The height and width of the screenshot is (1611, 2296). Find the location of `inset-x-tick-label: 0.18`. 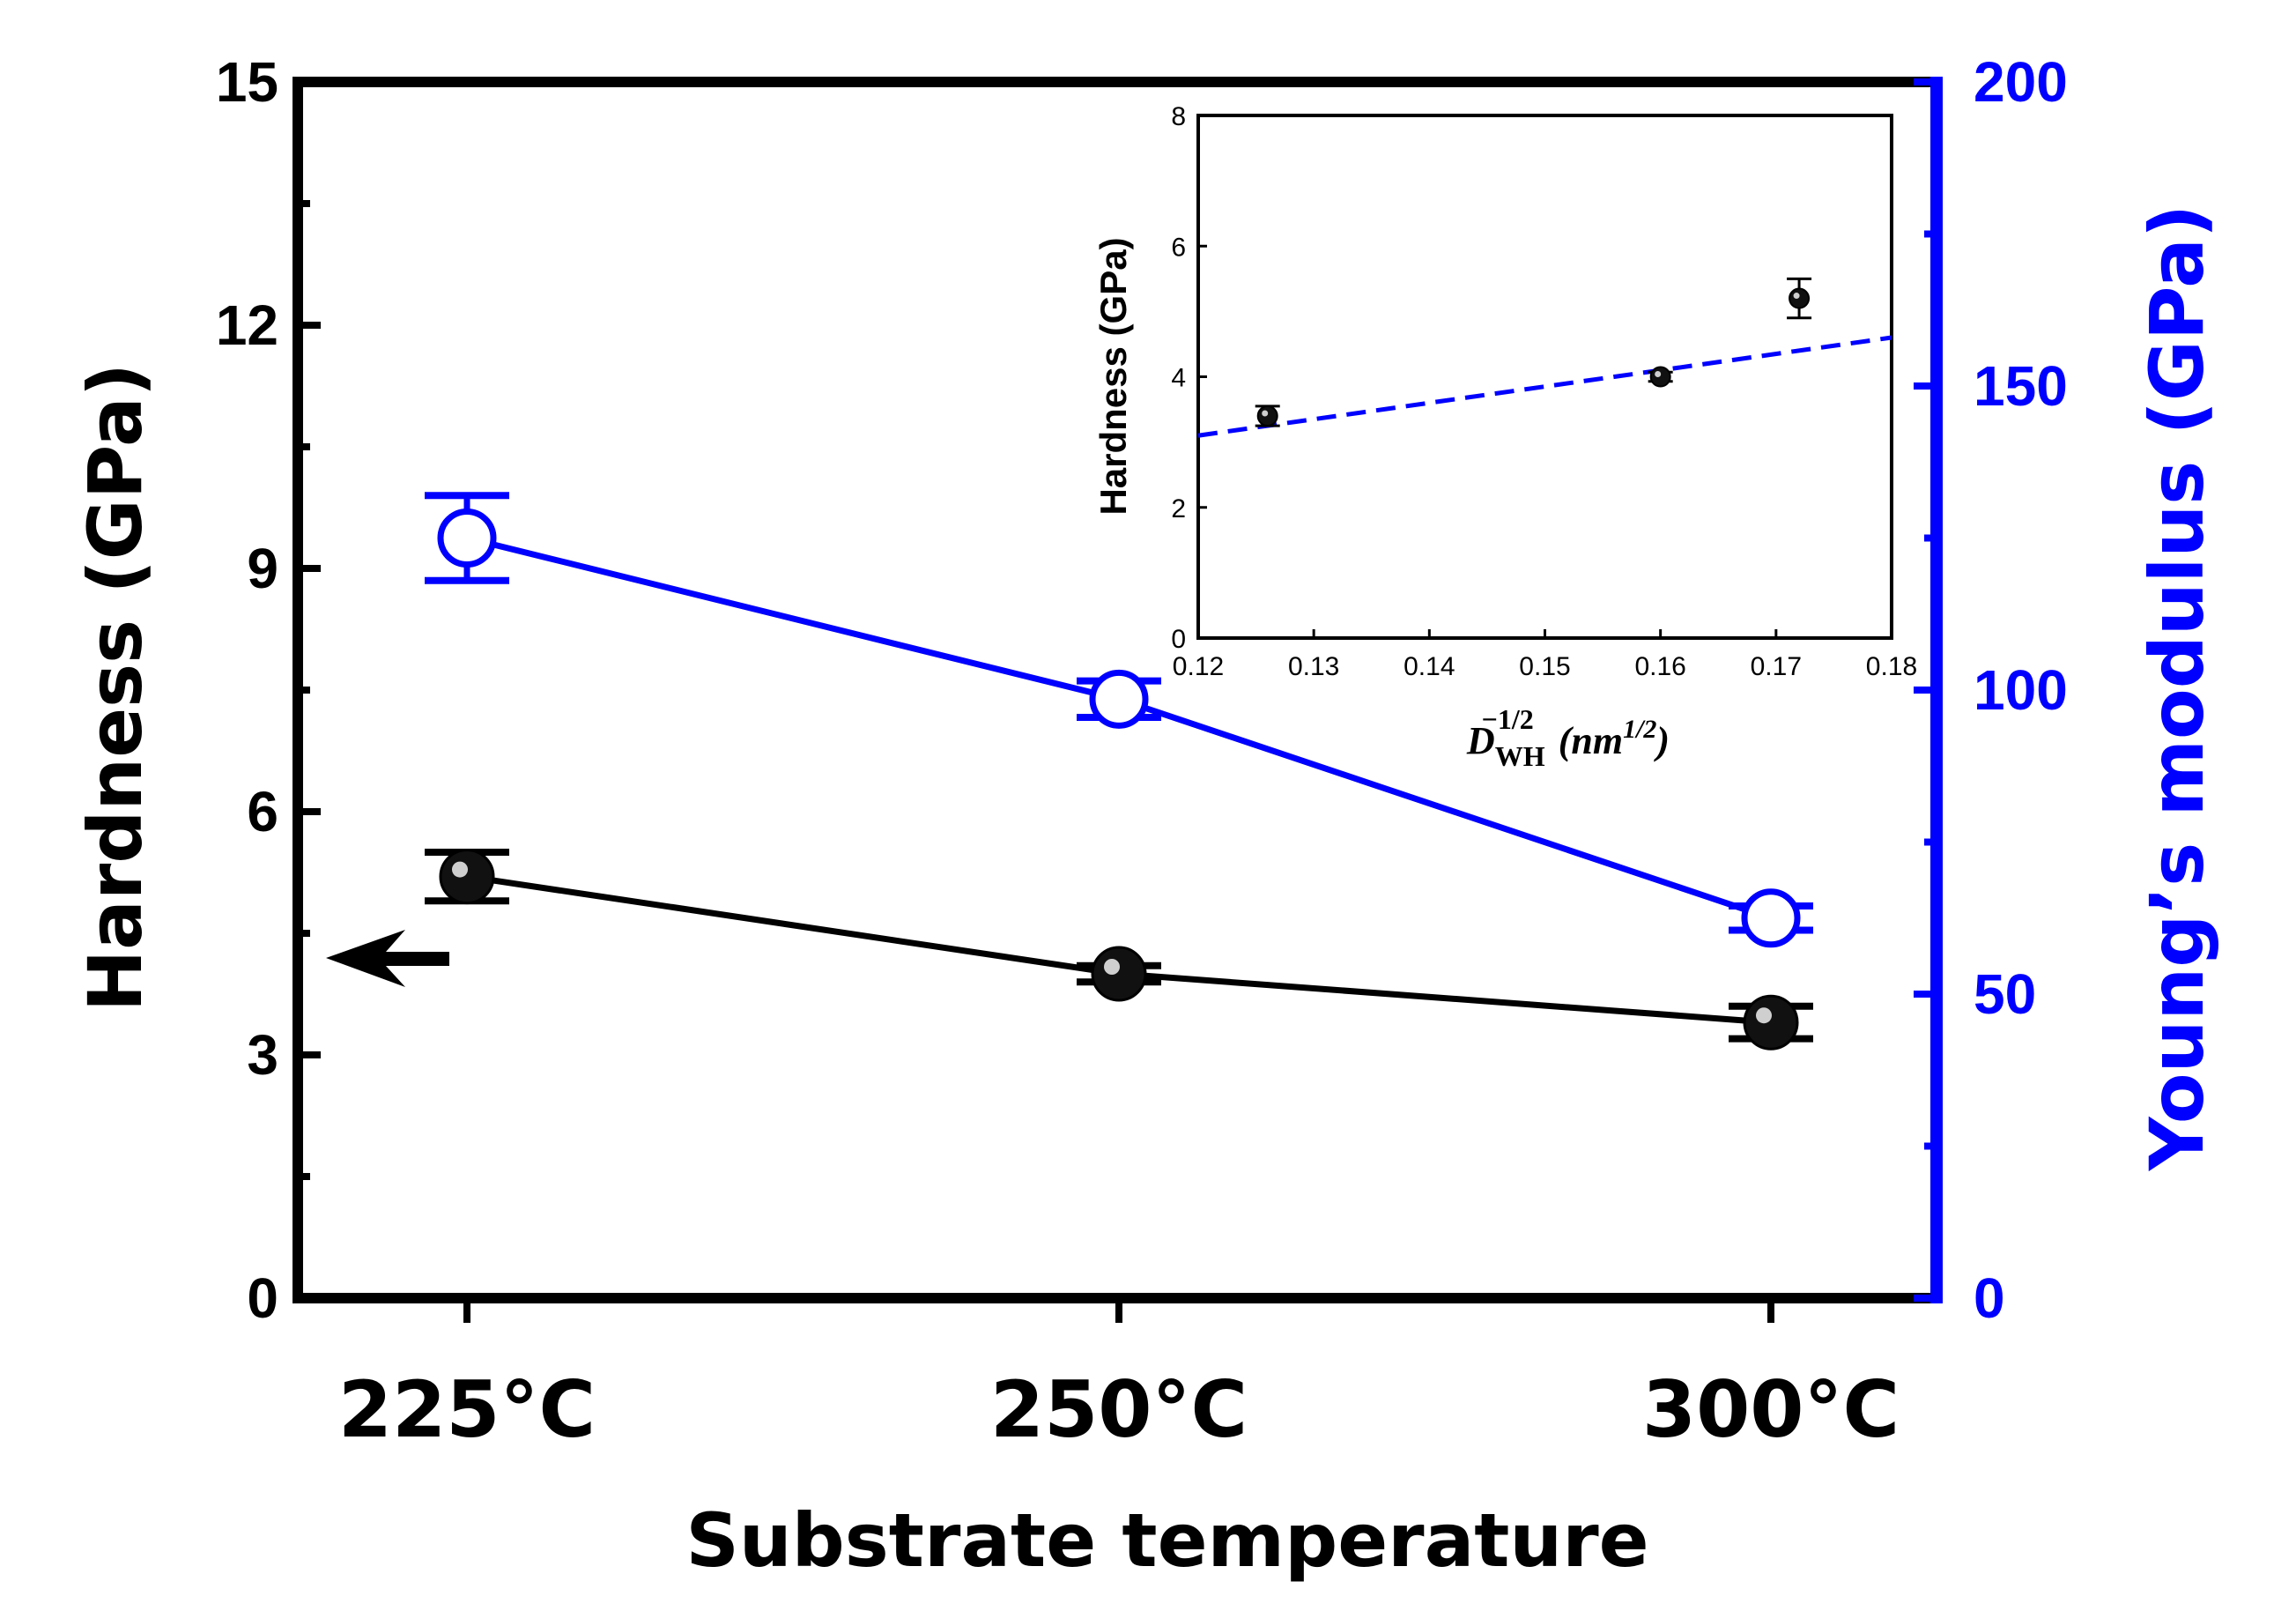

inset-x-tick-label: 0.18 is located at coordinates (1891, 666).